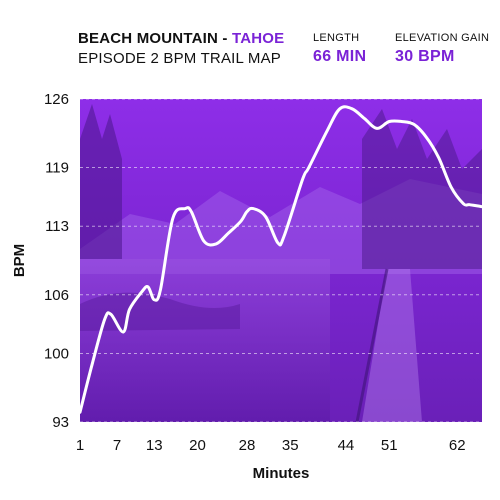 Image resolution: width=500 pixels, height=500 pixels. Describe the element at coordinates (425, 56) in the screenshot. I see `elevation-value: 30 BPM` at that location.